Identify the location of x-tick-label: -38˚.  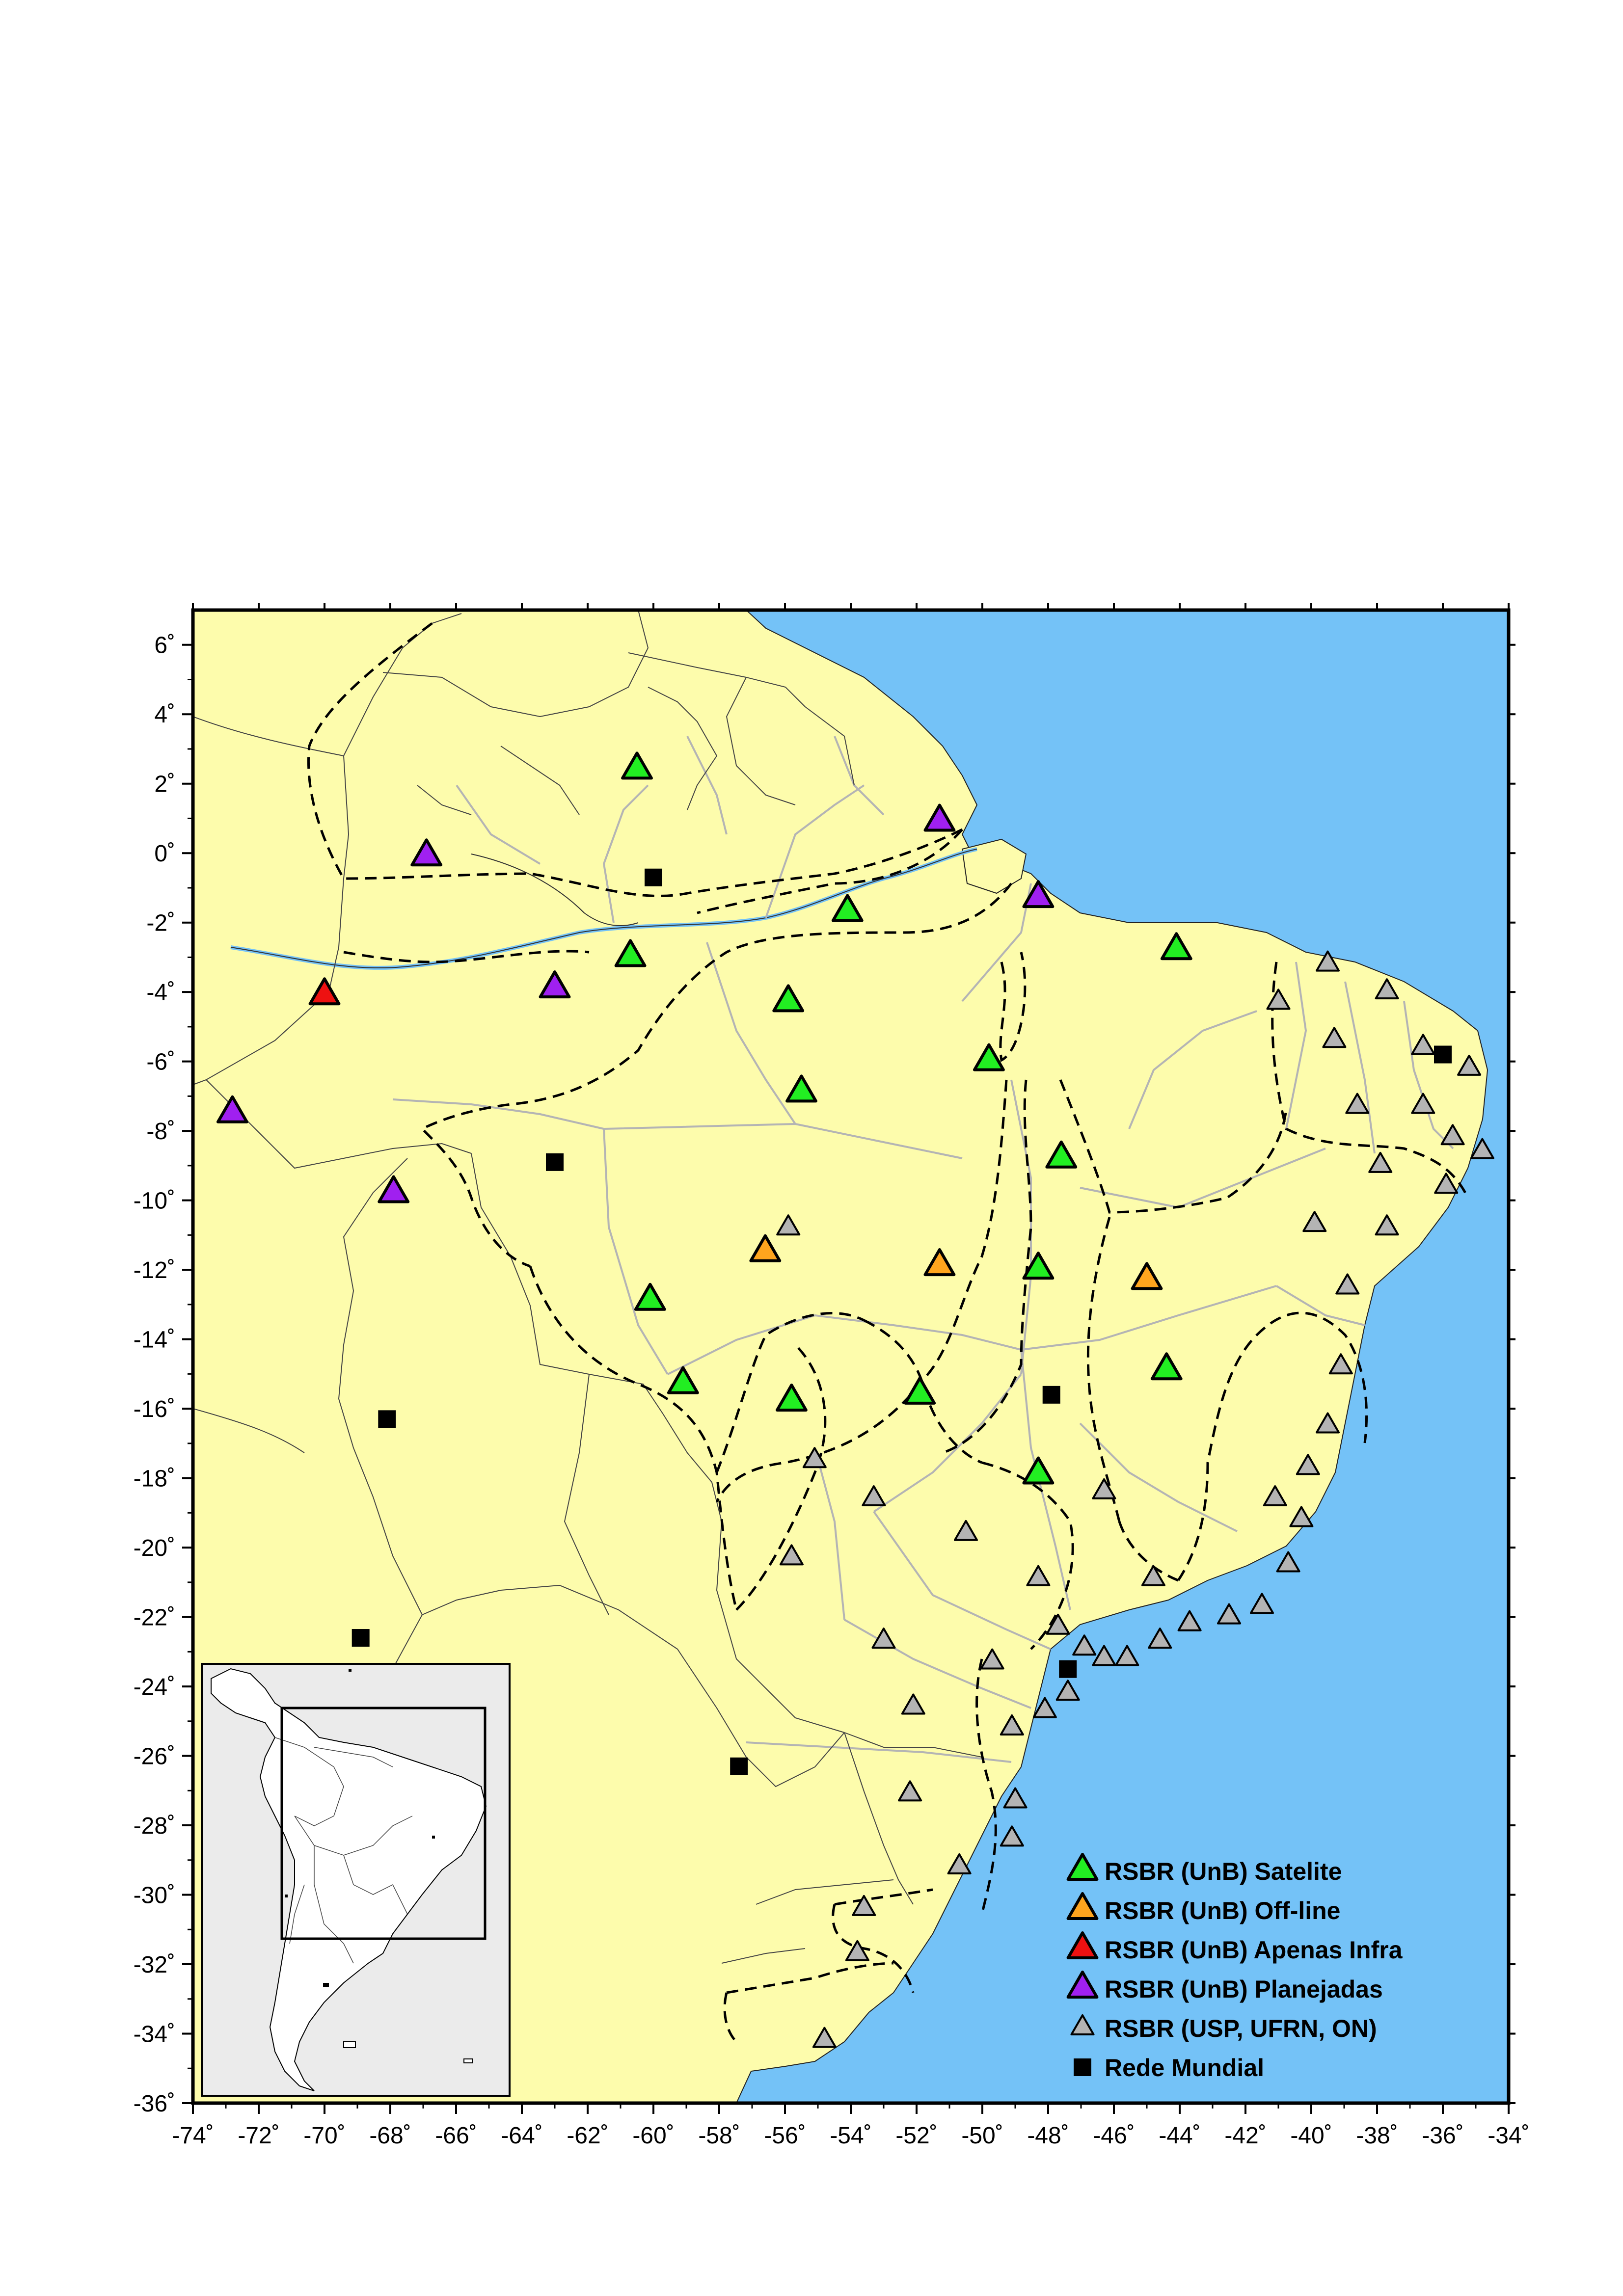
(1377, 2136).